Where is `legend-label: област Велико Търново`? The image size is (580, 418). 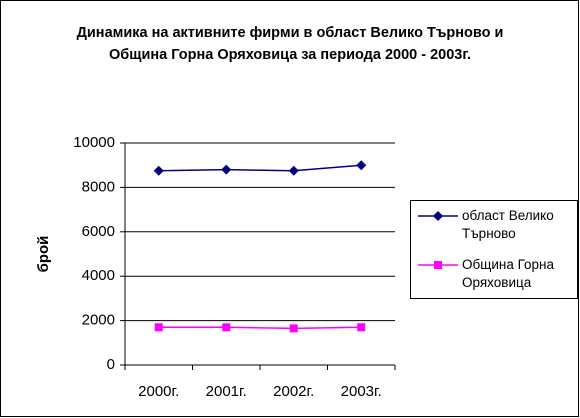 legend-label: област Велико Търново is located at coordinates (508, 224).